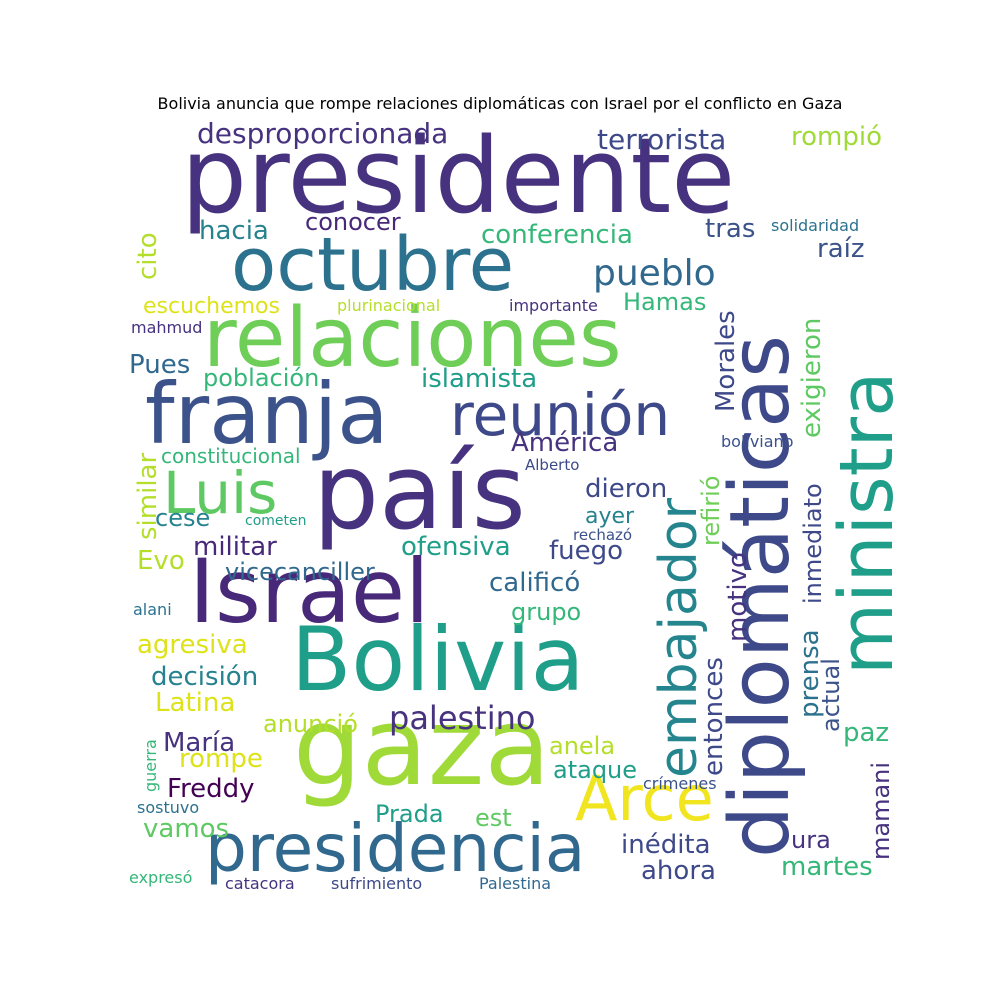 This screenshot has width=1000, height=1000. What do you see at coordinates (644, 798) in the screenshot?
I see `word-arce: Arce` at bounding box center [644, 798].